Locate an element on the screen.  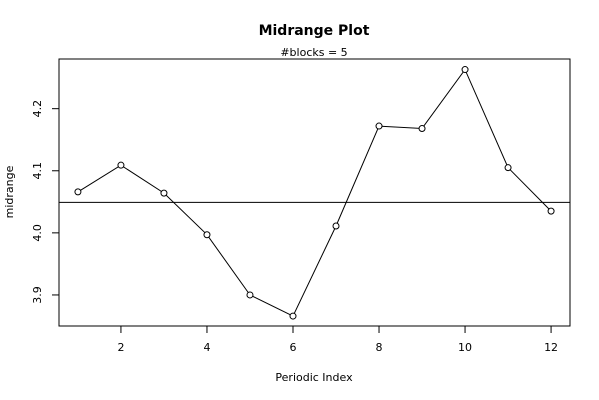
x-tick-label: 4 is located at coordinates (206, 347).